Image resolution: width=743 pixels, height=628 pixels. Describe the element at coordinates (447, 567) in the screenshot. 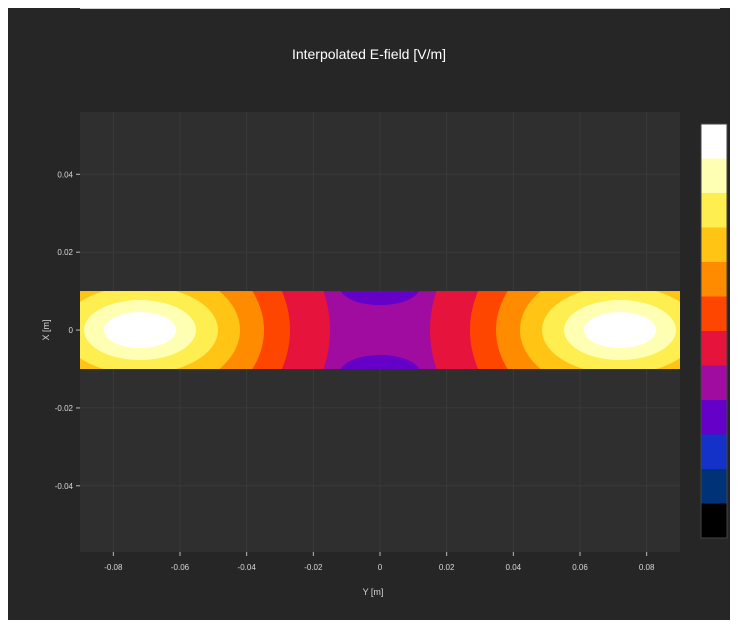

I see `x-tick-label: 0.02` at that location.